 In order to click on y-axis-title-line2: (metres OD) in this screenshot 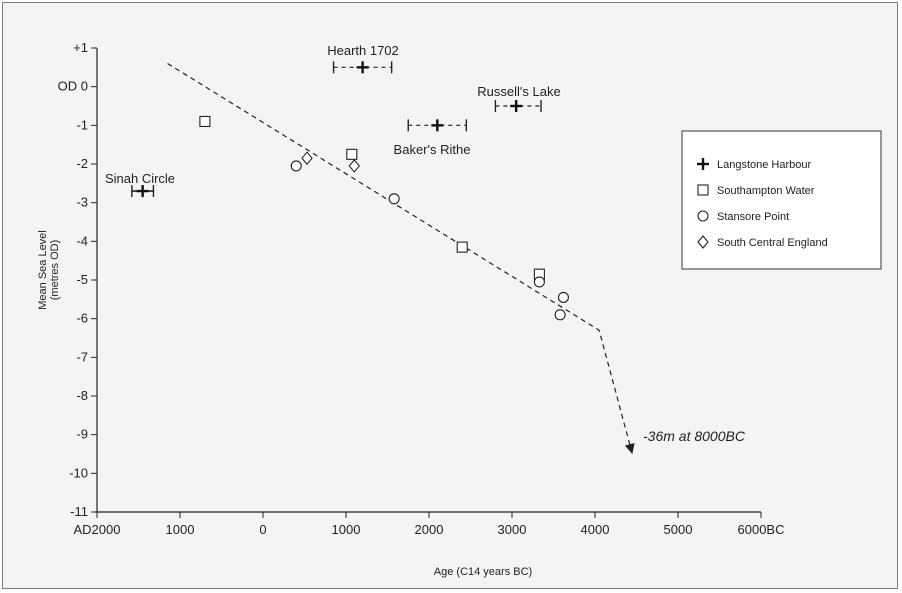, I will do `click(55, 270)`.